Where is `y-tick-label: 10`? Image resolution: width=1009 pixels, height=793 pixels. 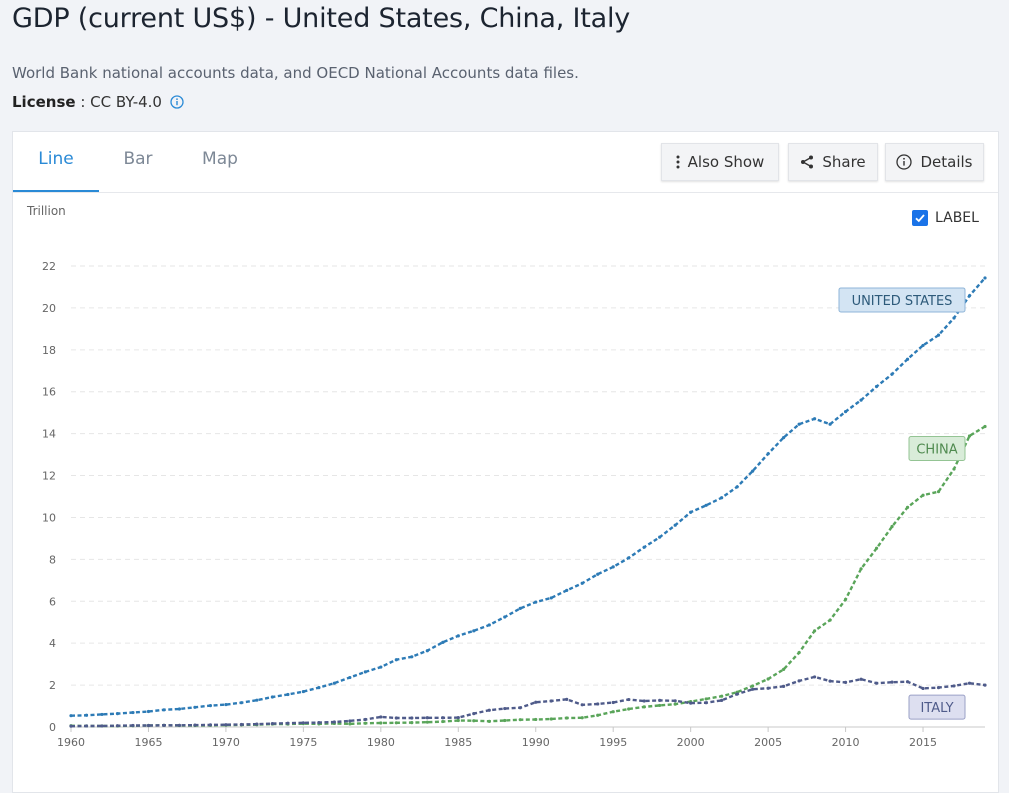 y-tick-label: 10 is located at coordinates (49, 517).